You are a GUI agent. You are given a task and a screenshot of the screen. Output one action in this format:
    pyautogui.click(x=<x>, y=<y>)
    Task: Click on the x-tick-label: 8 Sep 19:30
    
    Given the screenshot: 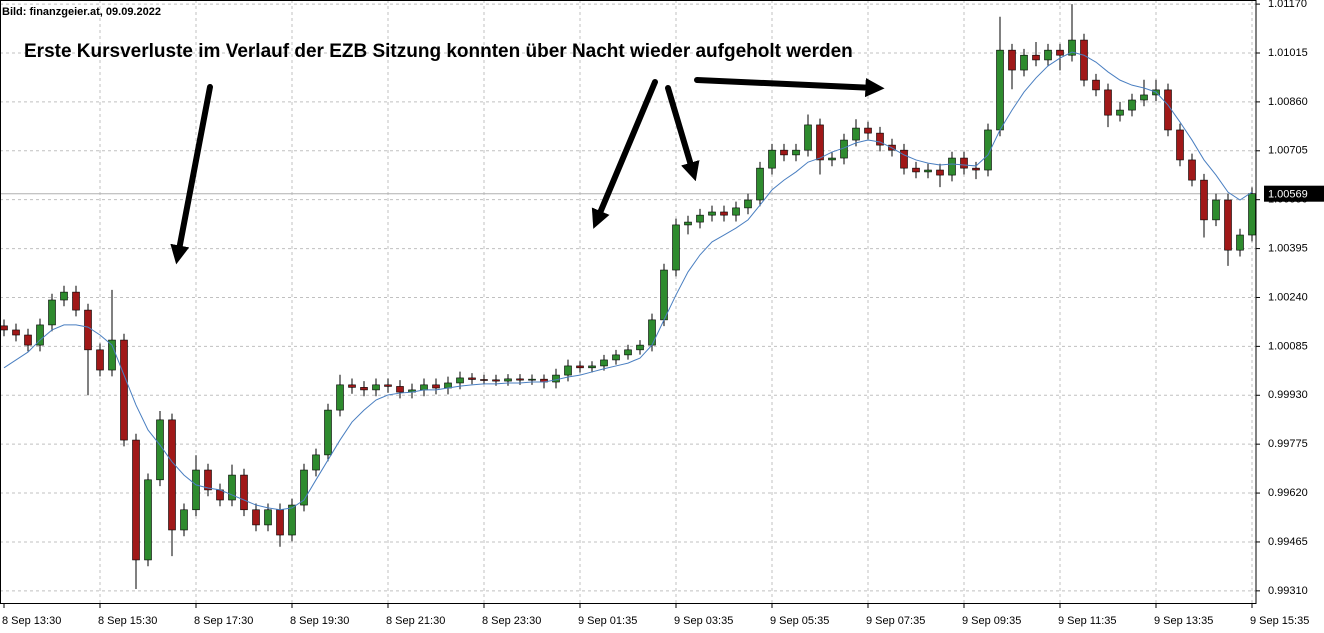 What is the action you would take?
    pyautogui.click(x=319, y=621)
    